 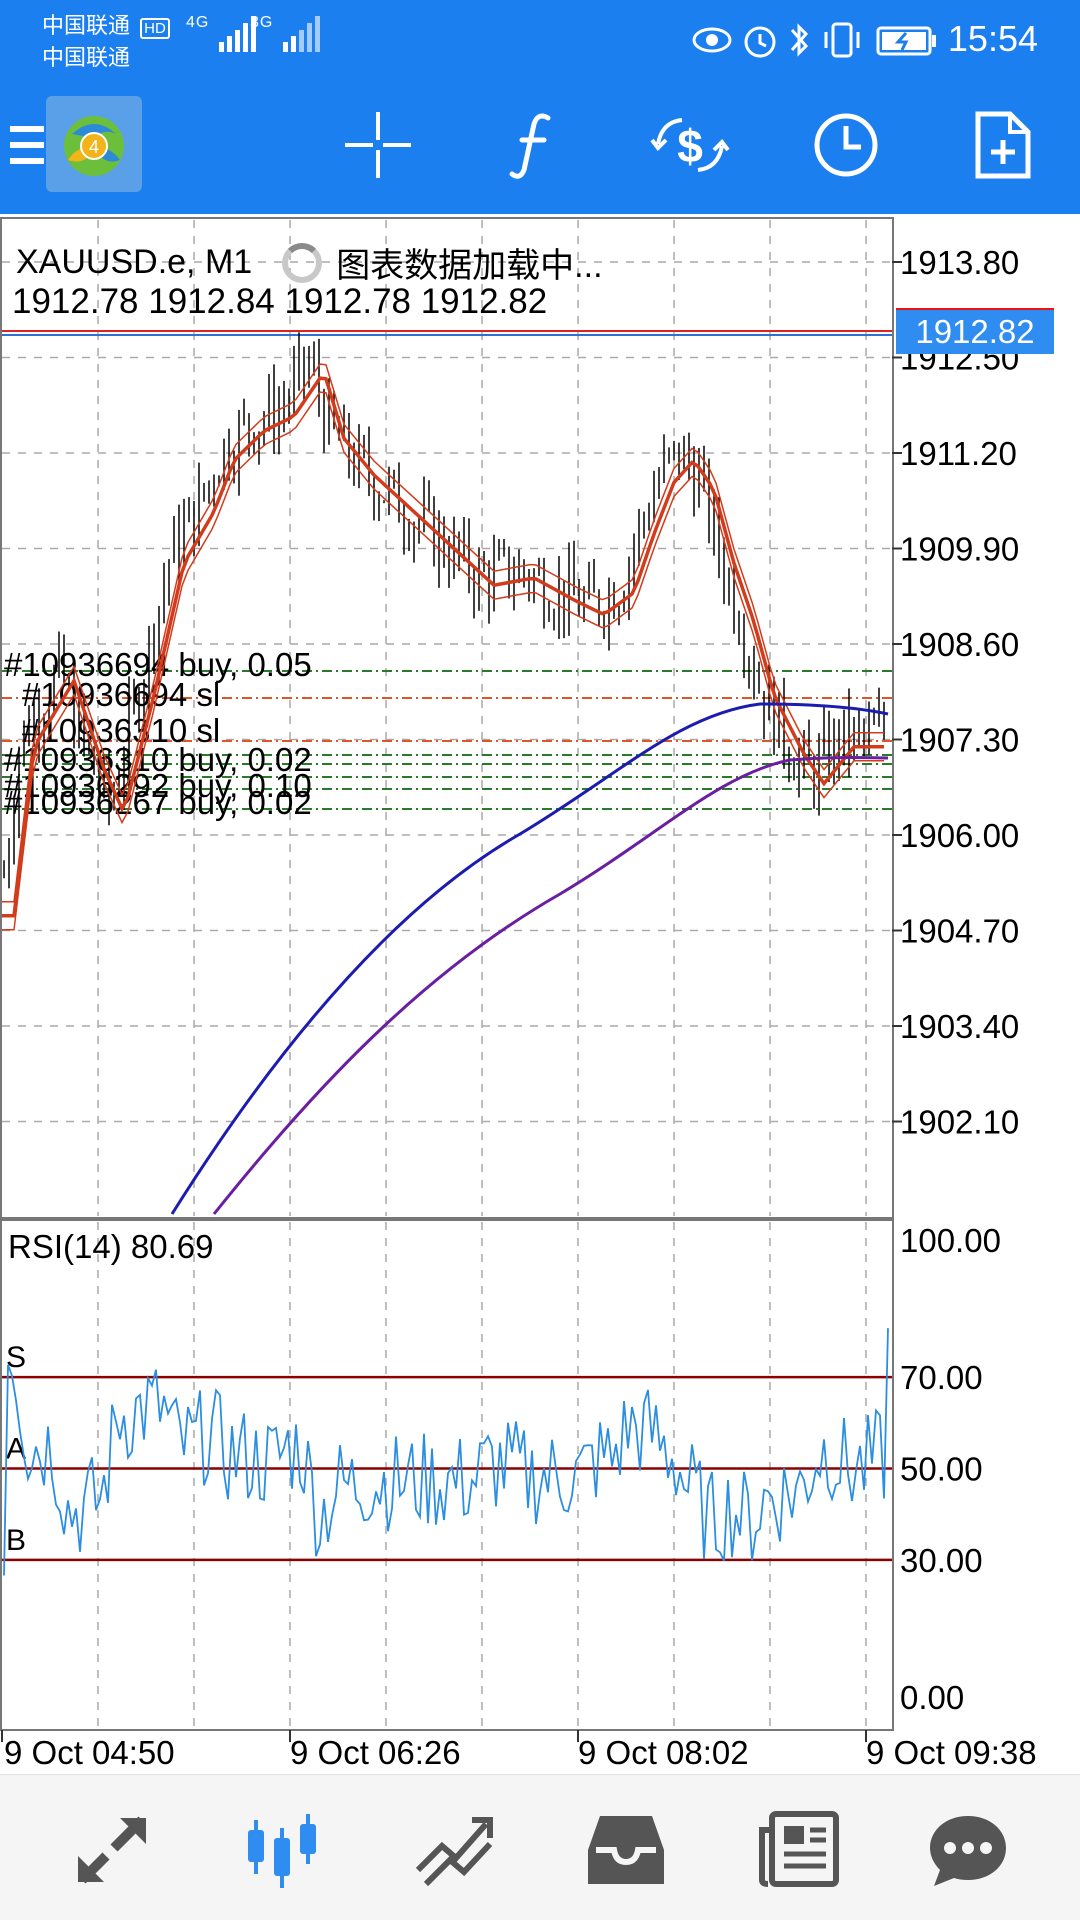 What do you see at coordinates (302, 262) in the screenshot?
I see `loading-spinner-icon` at bounding box center [302, 262].